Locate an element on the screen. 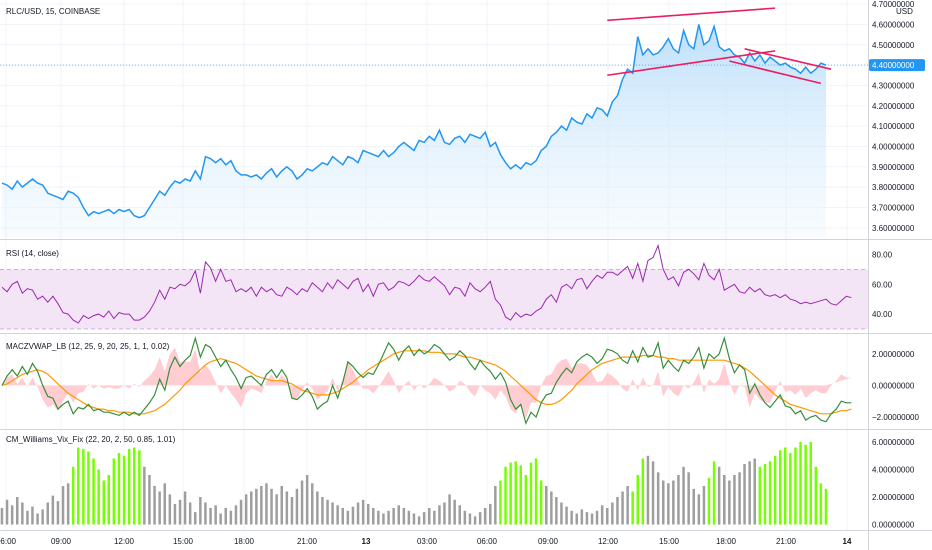 The width and height of the screenshot is (932, 550). rsi-tick-label: 40.00 is located at coordinates (882, 314).